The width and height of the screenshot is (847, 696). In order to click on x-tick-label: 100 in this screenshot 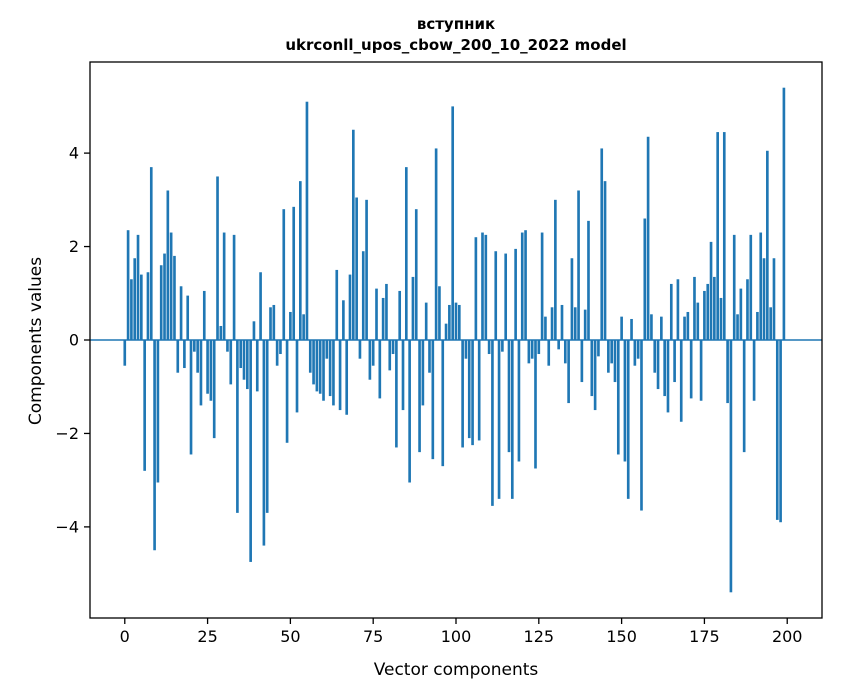, I will do `click(456, 636)`.